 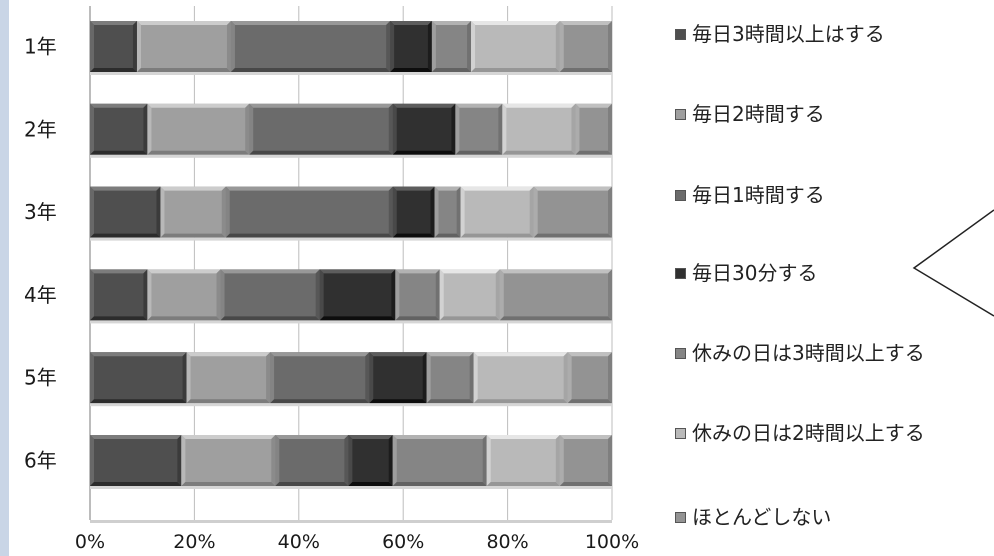 What do you see at coordinates (403, 542) in the screenshot?
I see `x-tick-label: 60%` at bounding box center [403, 542].